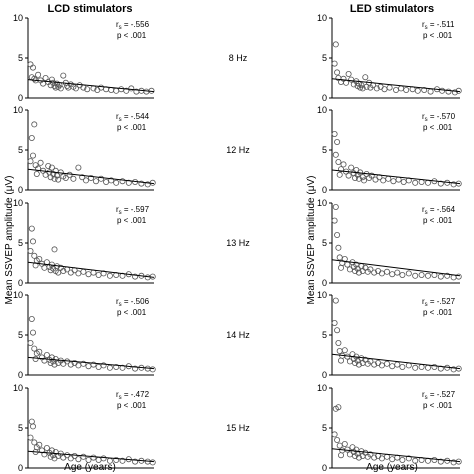  Describe the element at coordinates (133, 395) in the screenshot. I see `rs-statistic: rs = -.472` at that location.